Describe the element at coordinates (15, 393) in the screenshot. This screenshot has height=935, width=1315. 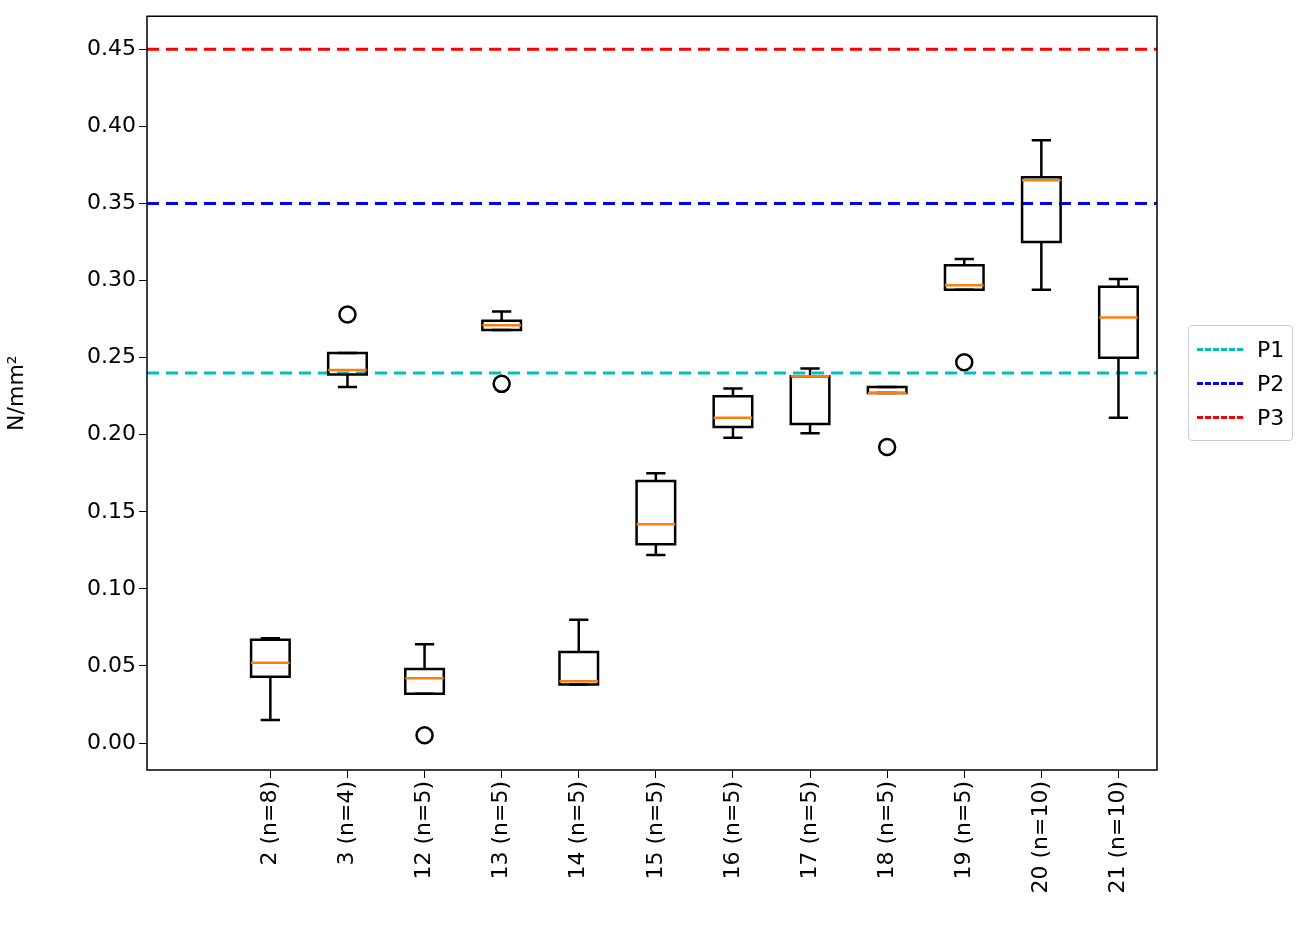
I see `y-axis-title: N/mm²` at that location.